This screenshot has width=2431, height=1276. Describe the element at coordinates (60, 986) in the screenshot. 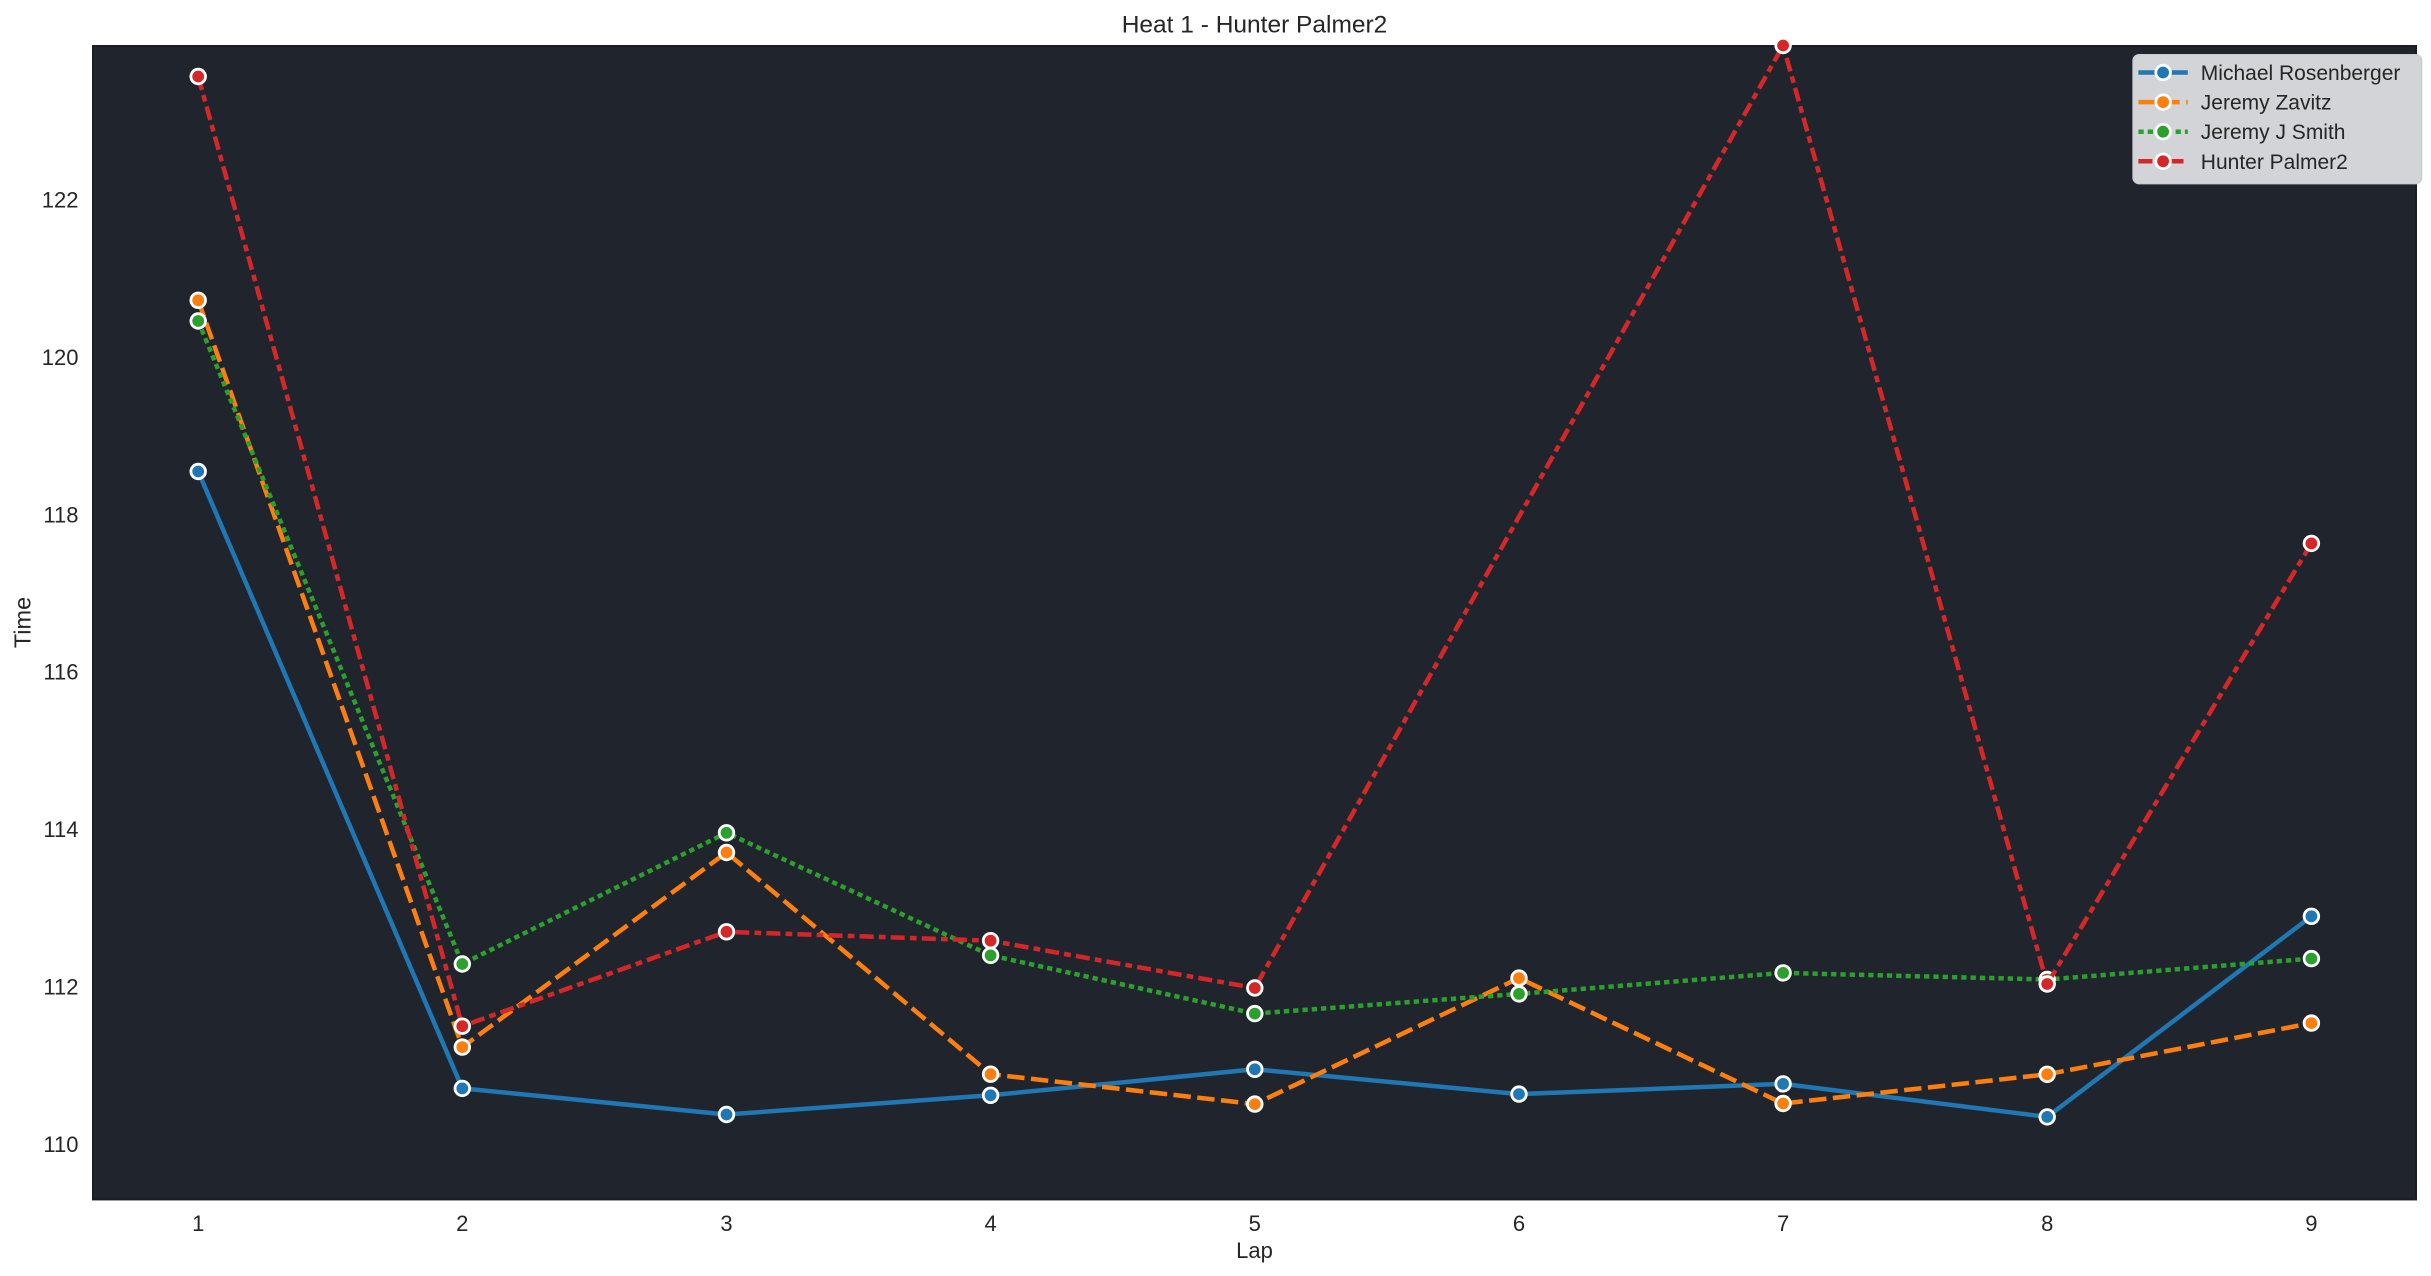

I see `svg-text: 112` at that location.